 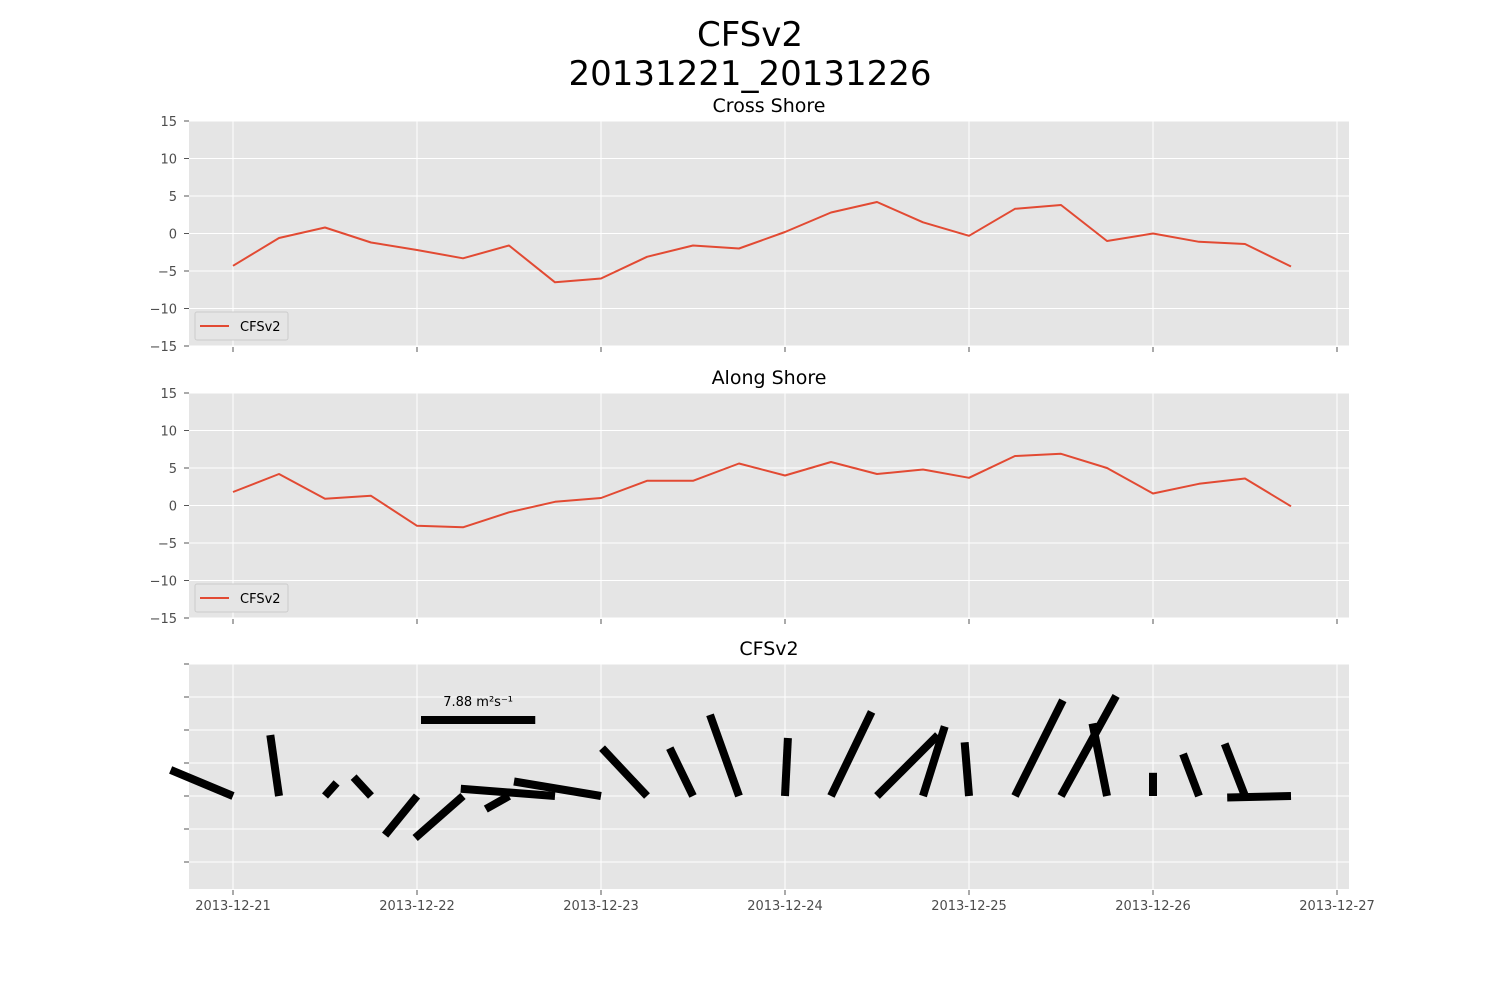 What do you see at coordinates (478, 702) in the screenshot?
I see `quiver-key-label: 7.88 m²s⁻¹` at bounding box center [478, 702].